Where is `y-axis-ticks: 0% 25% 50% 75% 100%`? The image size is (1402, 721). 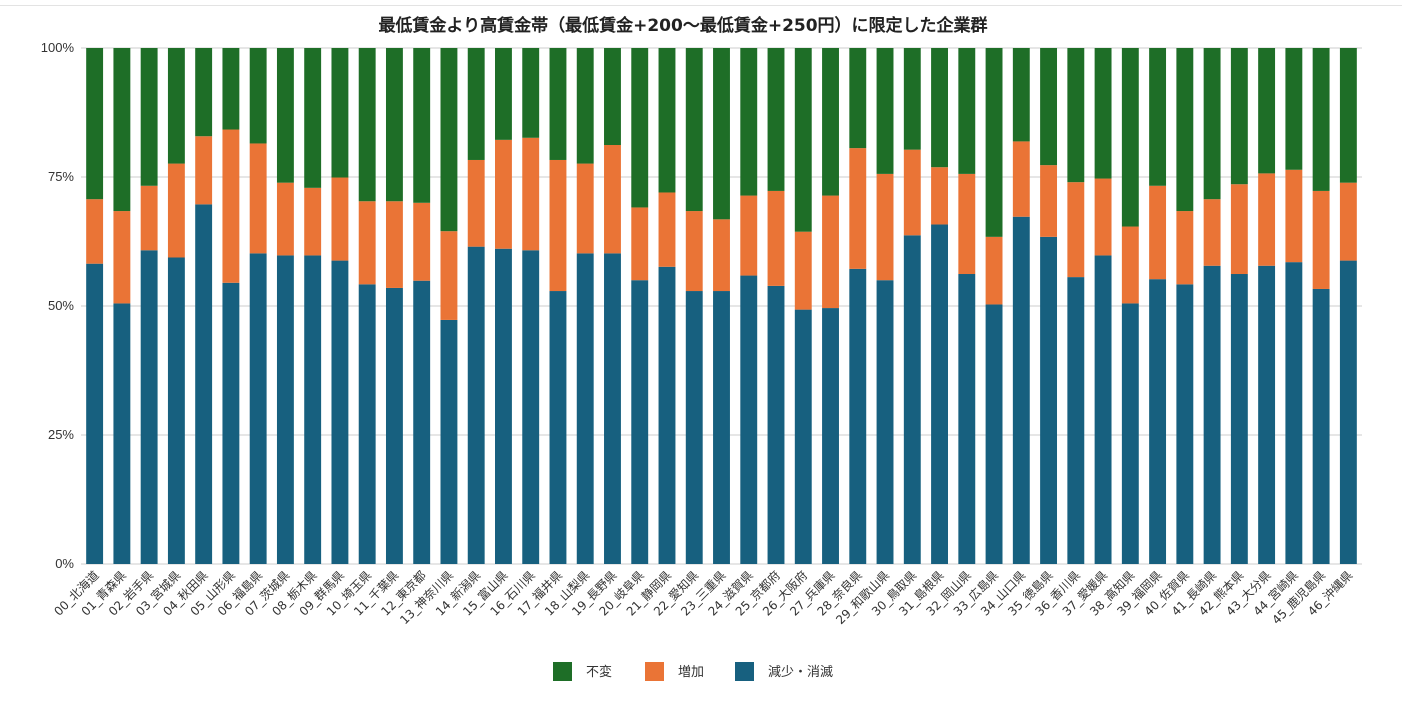
y-axis-ticks: 0% 25% 50% 75% 100% is located at coordinates (58, 305).